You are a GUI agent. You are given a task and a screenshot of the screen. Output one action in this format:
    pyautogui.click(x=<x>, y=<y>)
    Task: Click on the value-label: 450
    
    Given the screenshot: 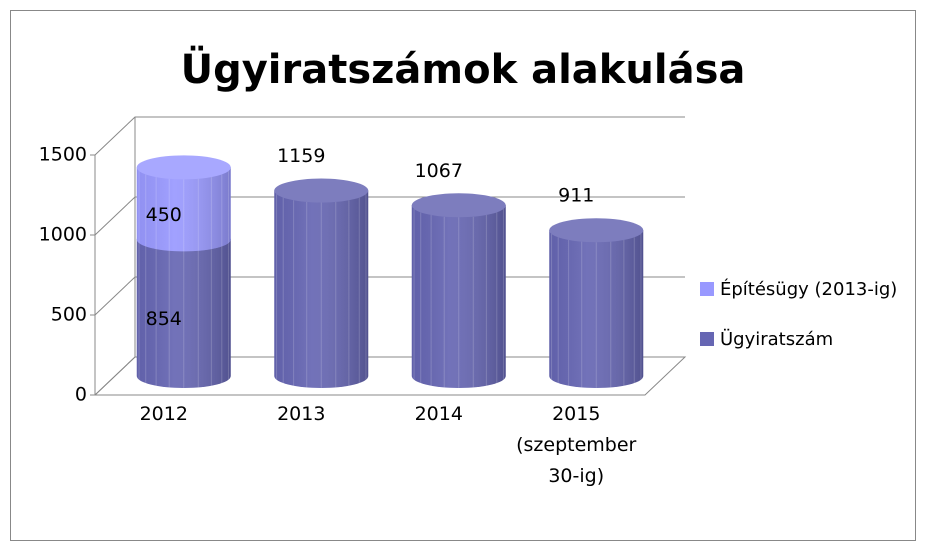 What is the action you would take?
    pyautogui.click(x=164, y=215)
    